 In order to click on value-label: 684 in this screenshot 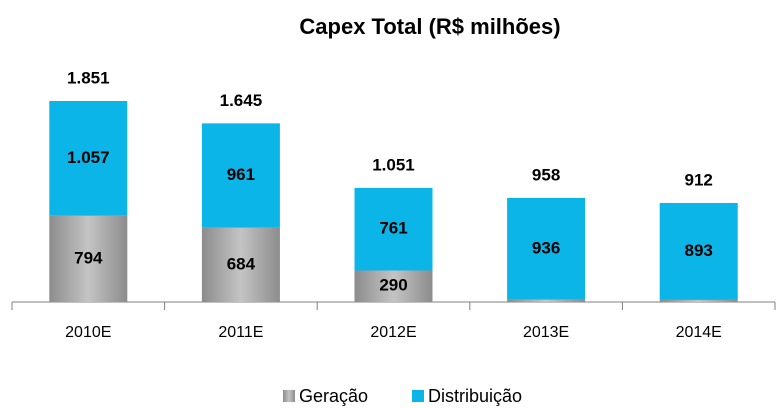, I will do `click(241, 263)`.